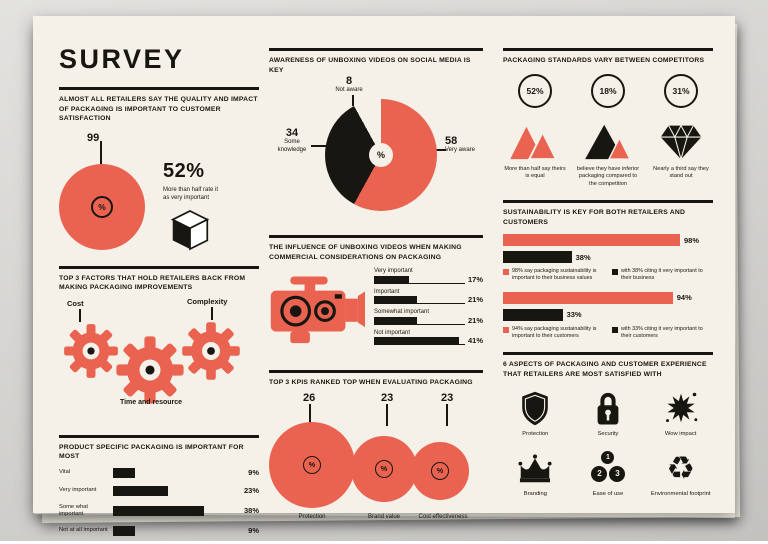 The height and width of the screenshot is (544, 768). I want to click on bar-label: Very important, so click(393, 271).